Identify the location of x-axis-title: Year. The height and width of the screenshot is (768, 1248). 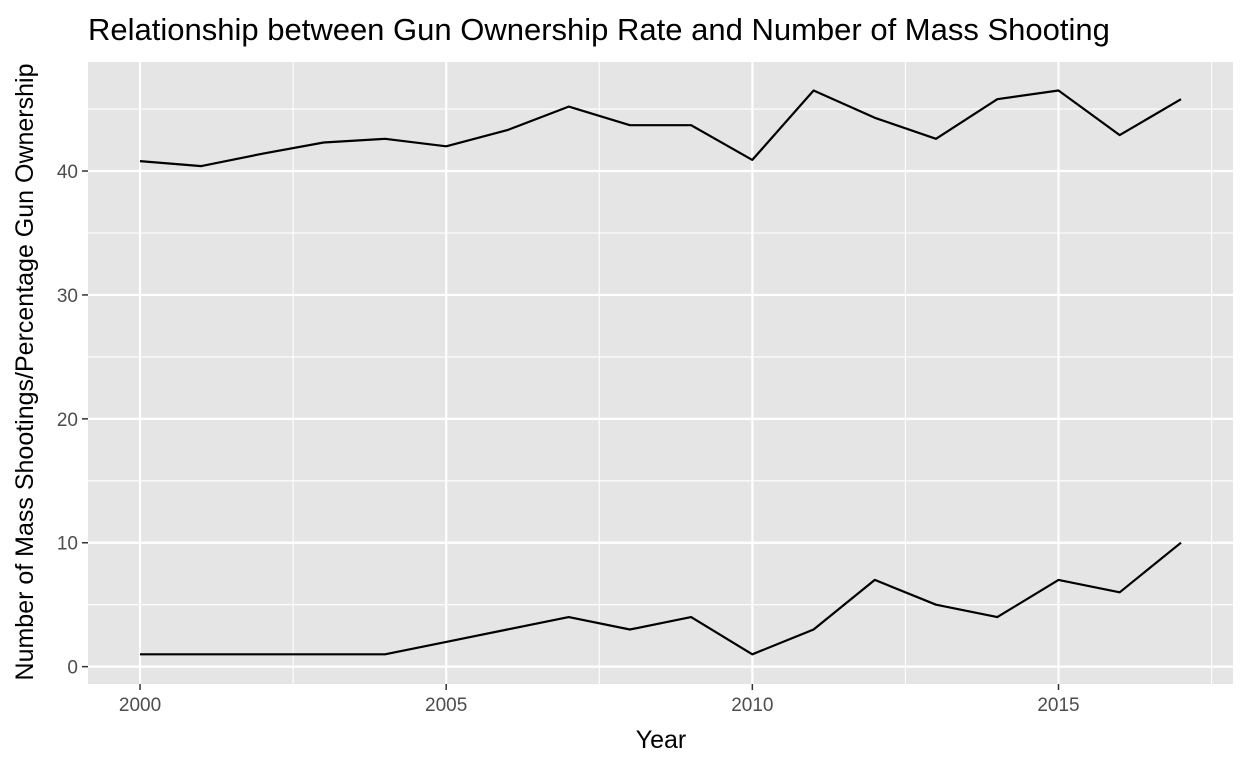
(661, 740).